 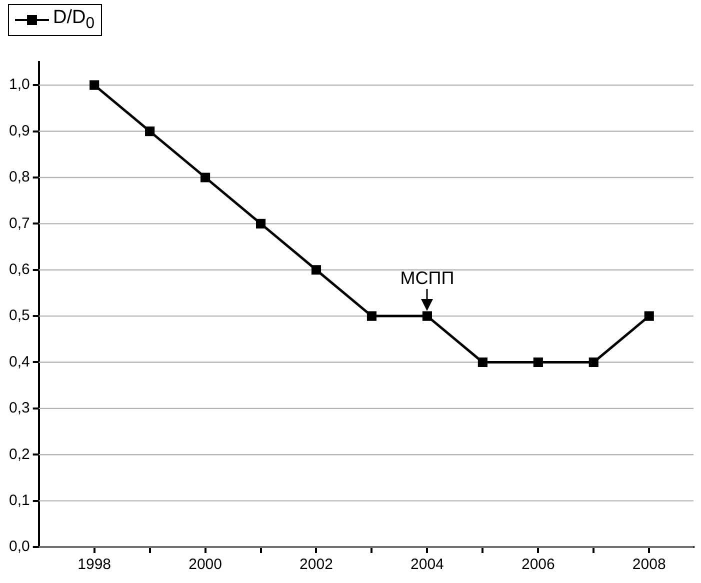 I want to click on y-tick-label: 0,1, so click(x=19, y=500).